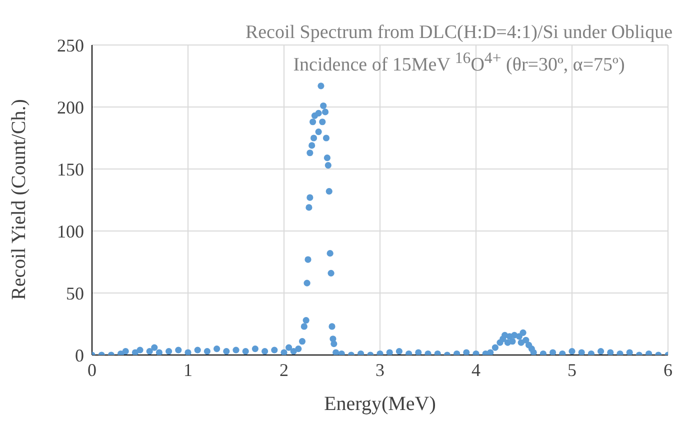 This screenshot has width=682, height=428. Describe the element at coordinates (70, 45) in the screenshot. I see `y-tick-label: 250` at that location.